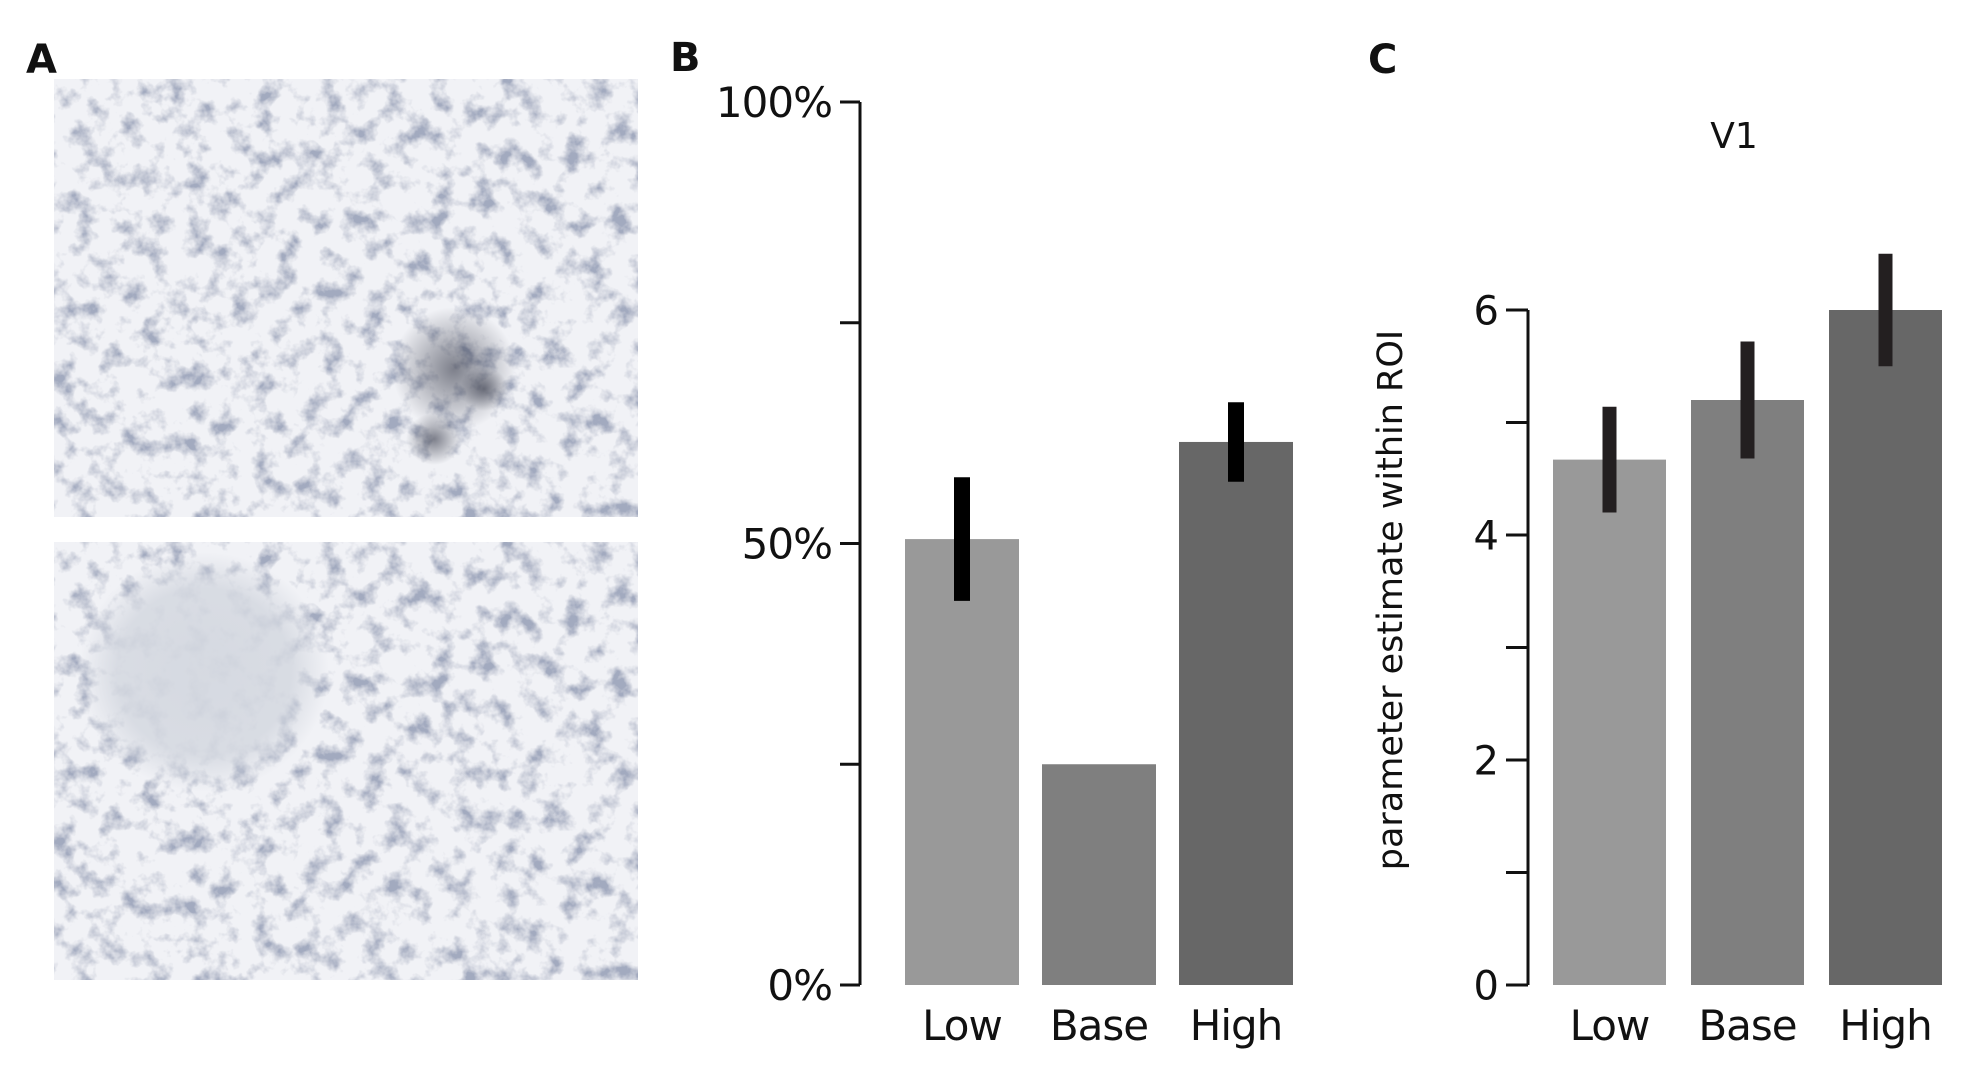 The width and height of the screenshot is (1964, 1087). What do you see at coordinates (774, 102) in the screenshot?
I see `y-tick-label: 100%` at bounding box center [774, 102].